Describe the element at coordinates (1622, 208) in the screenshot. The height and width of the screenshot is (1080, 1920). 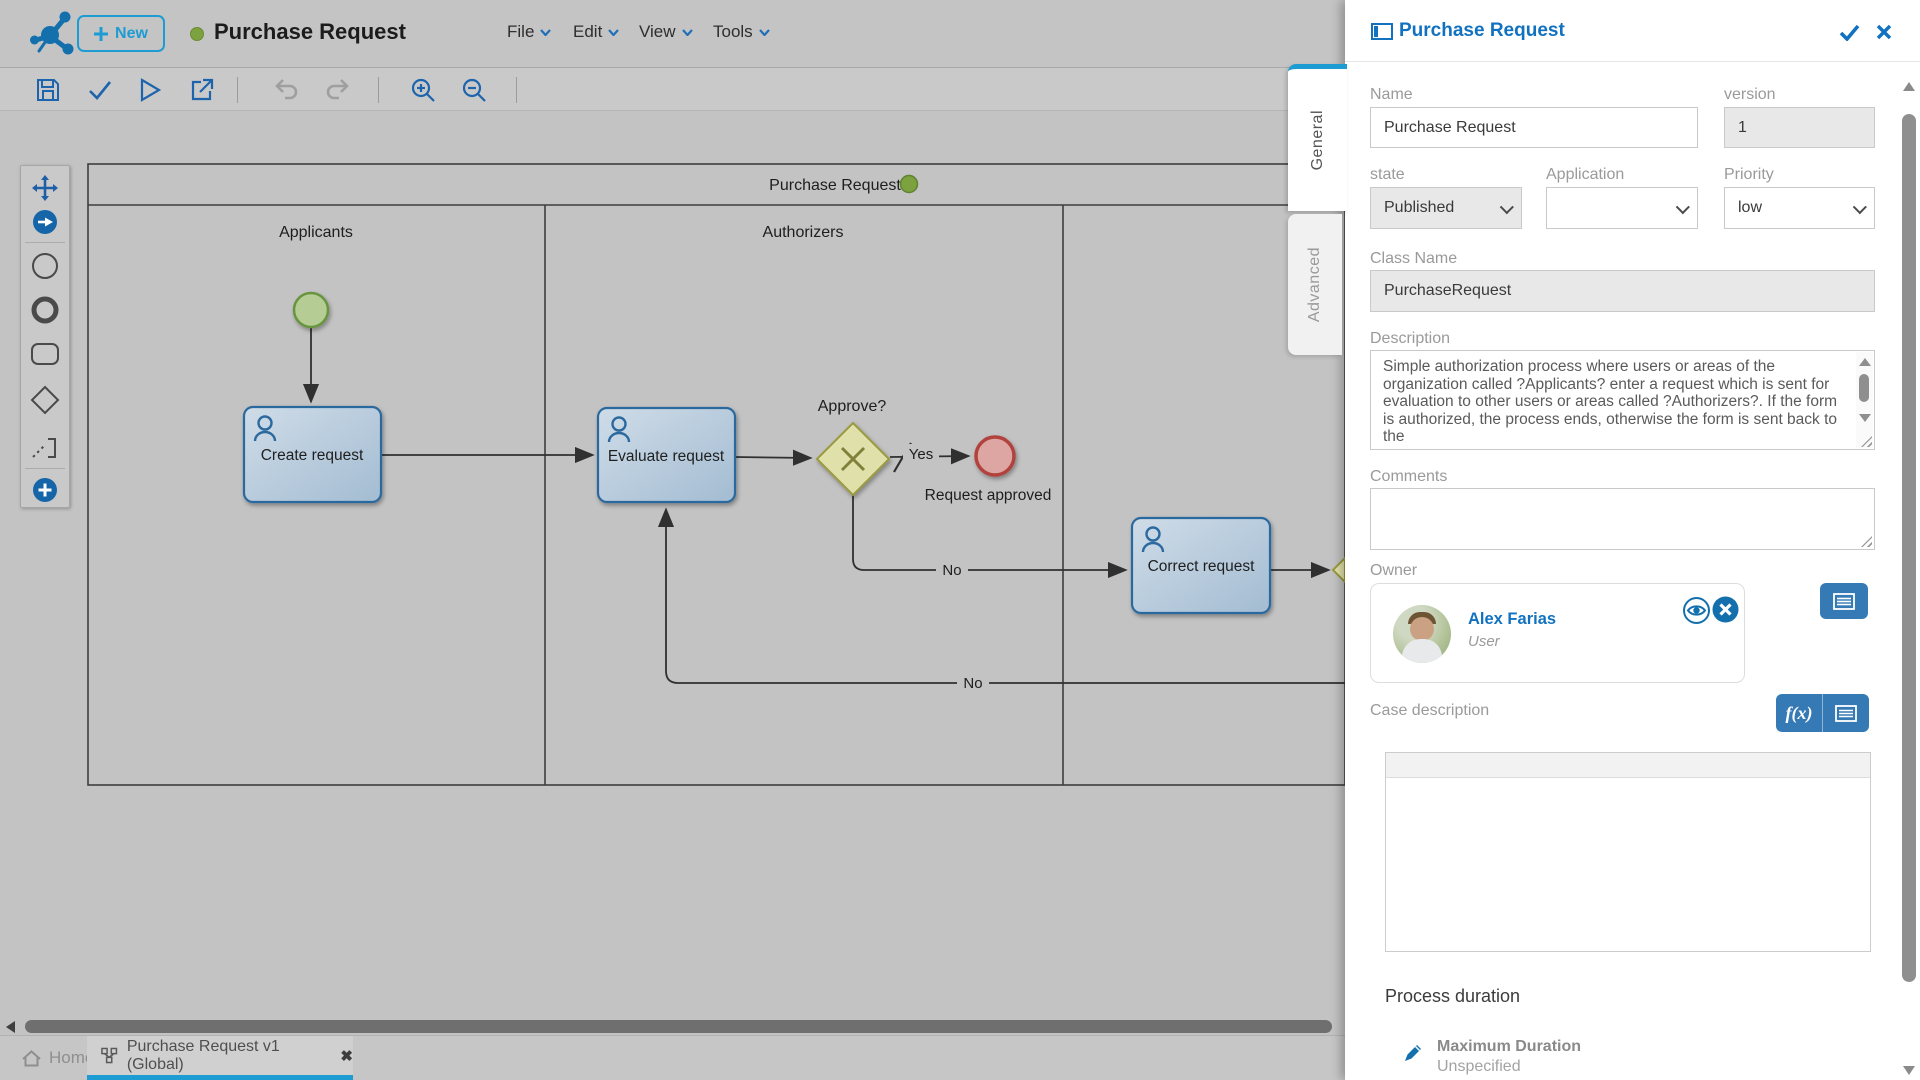
I see `application-select` at that location.